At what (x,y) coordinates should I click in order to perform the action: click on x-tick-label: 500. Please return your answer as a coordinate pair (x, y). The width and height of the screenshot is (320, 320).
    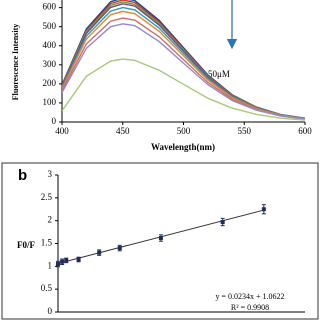
    Looking at the image, I should click on (184, 131).